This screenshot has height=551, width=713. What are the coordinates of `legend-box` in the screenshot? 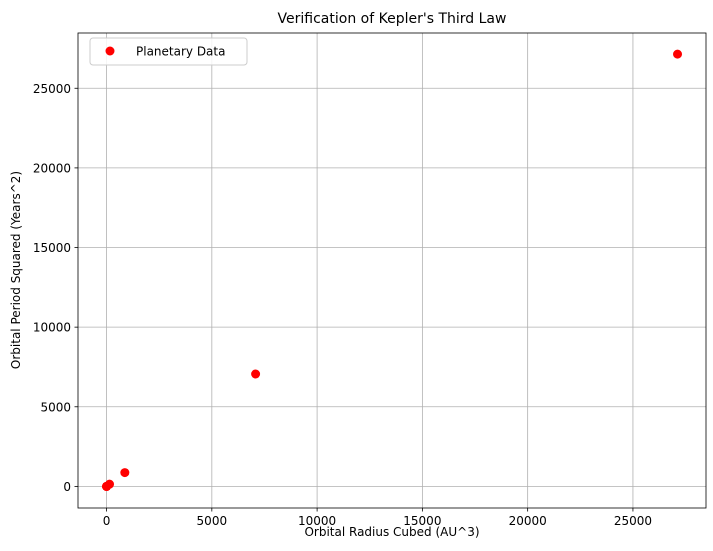 It's located at (168, 51).